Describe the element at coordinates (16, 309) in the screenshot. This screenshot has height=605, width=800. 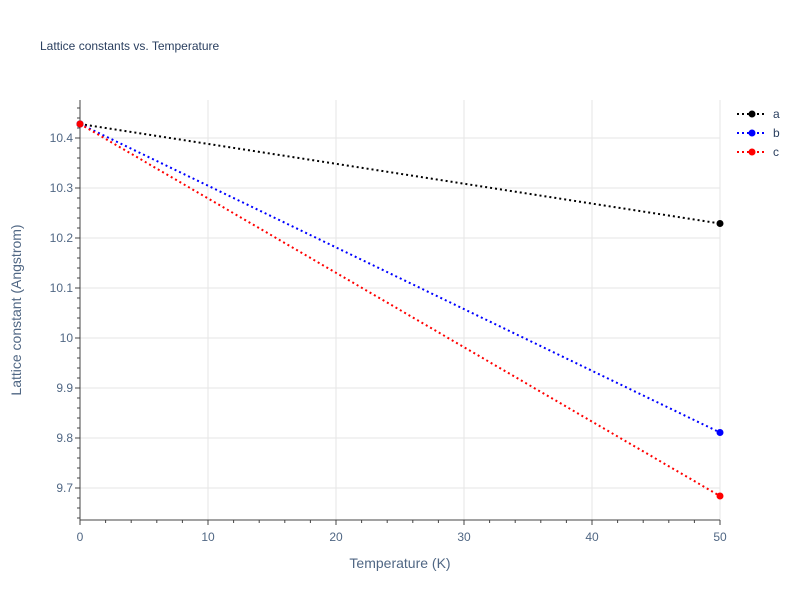
I see `y-axis-label: Lattice constant (Angstrom)` at that location.